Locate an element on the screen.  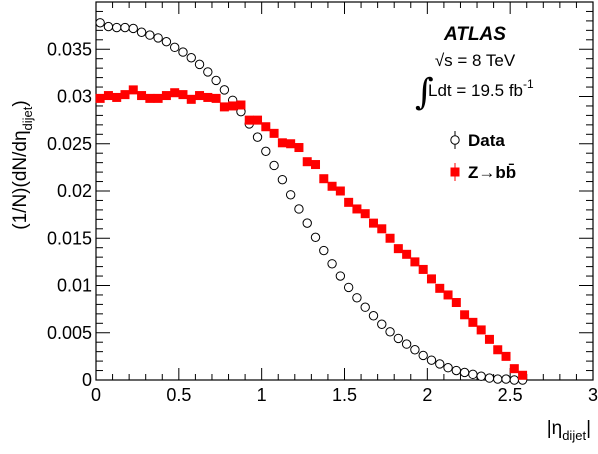
legend-zbb-marker is located at coordinates (455, 172).